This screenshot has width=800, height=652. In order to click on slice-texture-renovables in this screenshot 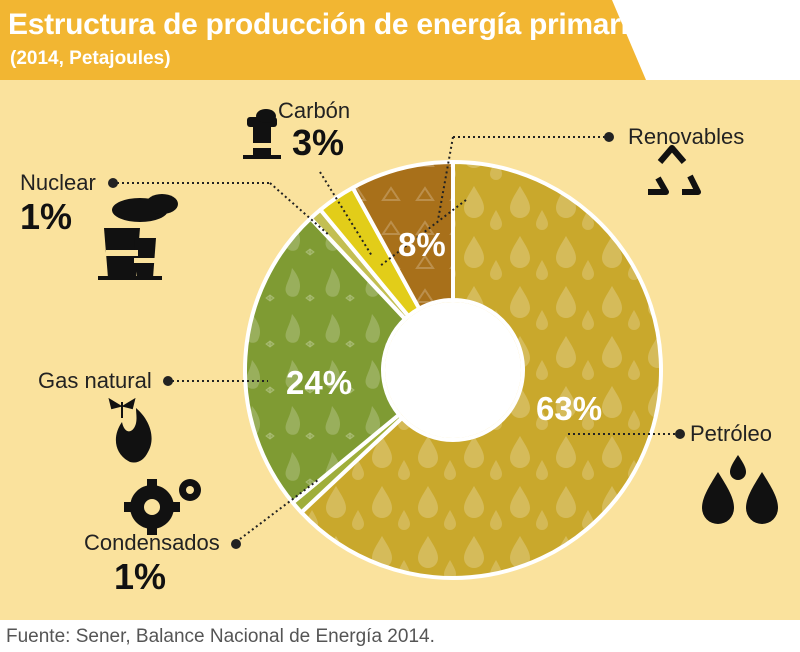, I will do `click(402, 235)`.